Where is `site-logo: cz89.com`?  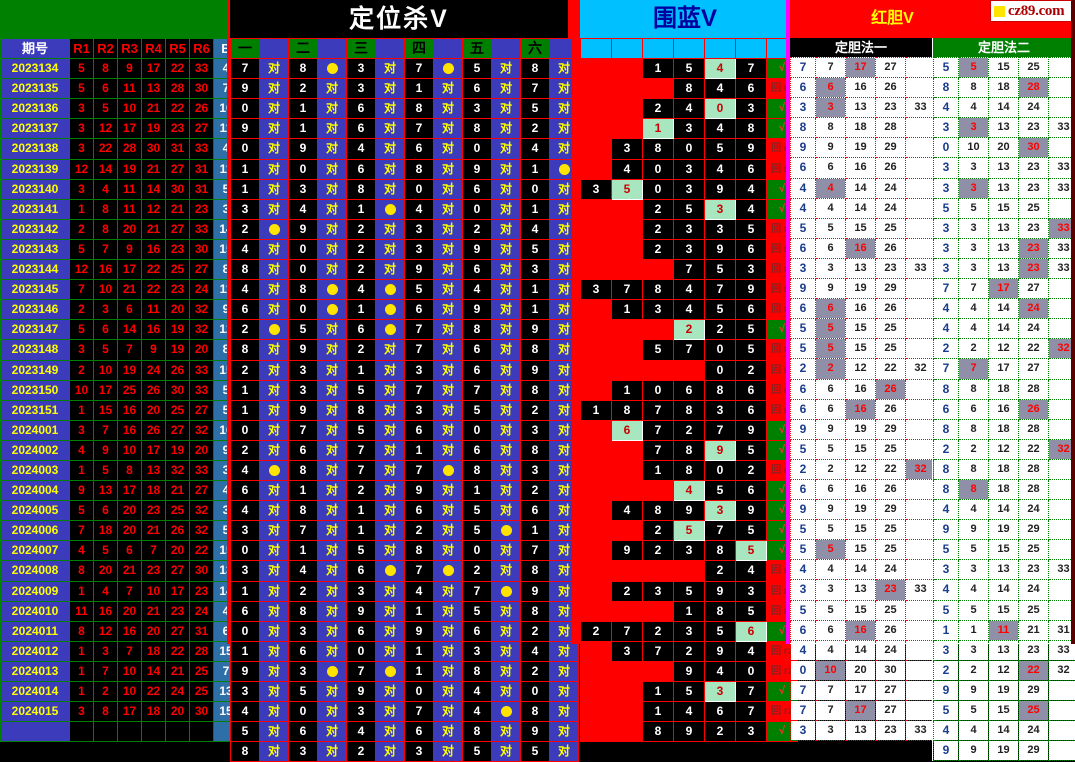
site-logo: cz89.com is located at coordinates (1032, 11).